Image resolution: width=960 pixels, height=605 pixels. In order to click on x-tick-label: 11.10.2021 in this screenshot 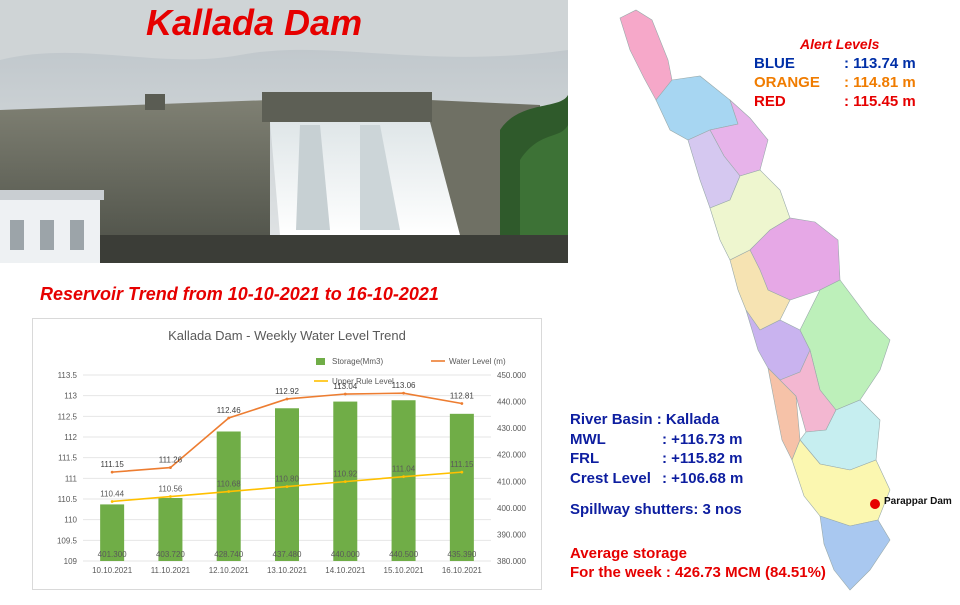, I will do `click(171, 570)`.